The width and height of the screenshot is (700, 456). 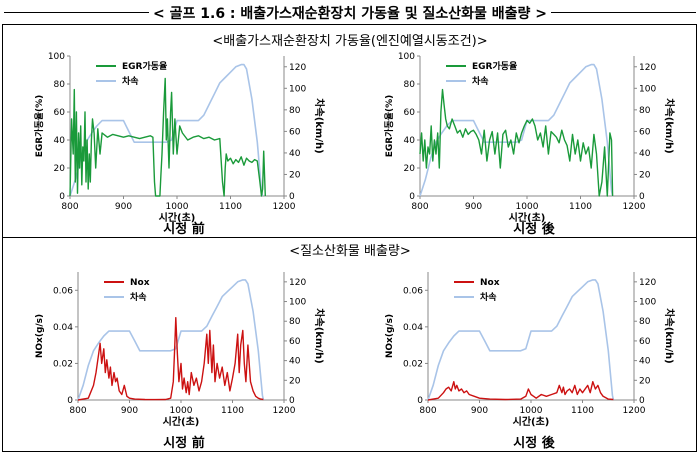 What do you see at coordinates (144, 66) in the screenshot?
I see `legend-label: EGR가동율` at bounding box center [144, 66].